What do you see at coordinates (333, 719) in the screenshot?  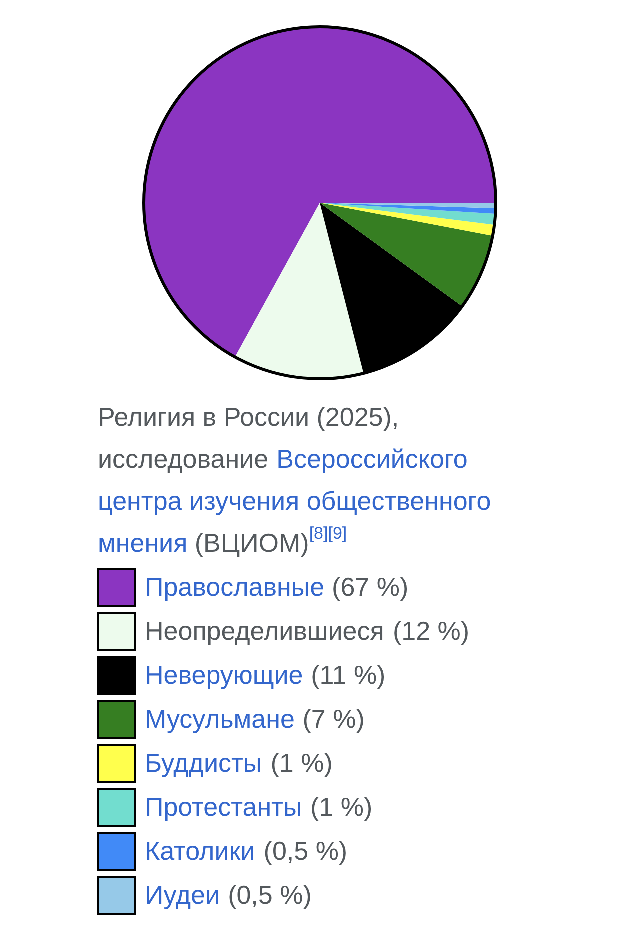 I see `data-label: (7 %)` at bounding box center [333, 719].